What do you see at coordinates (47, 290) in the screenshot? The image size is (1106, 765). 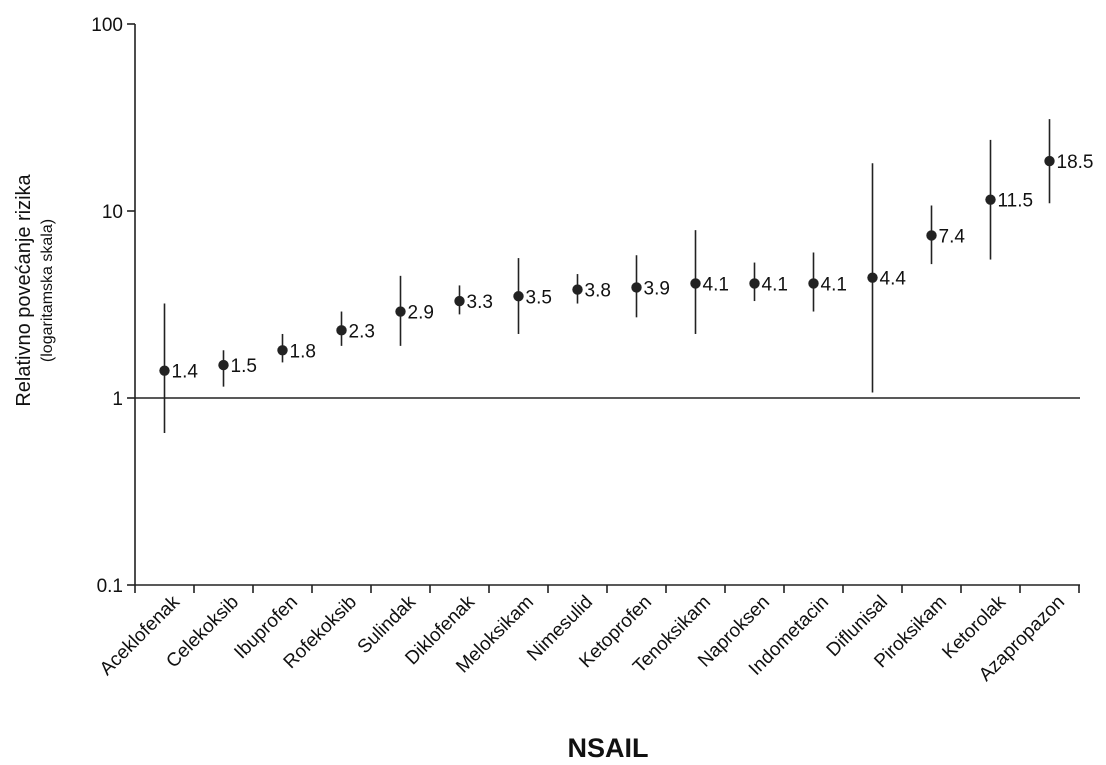 I see `y-axis-label-note: (logaritamska skala)` at bounding box center [47, 290].